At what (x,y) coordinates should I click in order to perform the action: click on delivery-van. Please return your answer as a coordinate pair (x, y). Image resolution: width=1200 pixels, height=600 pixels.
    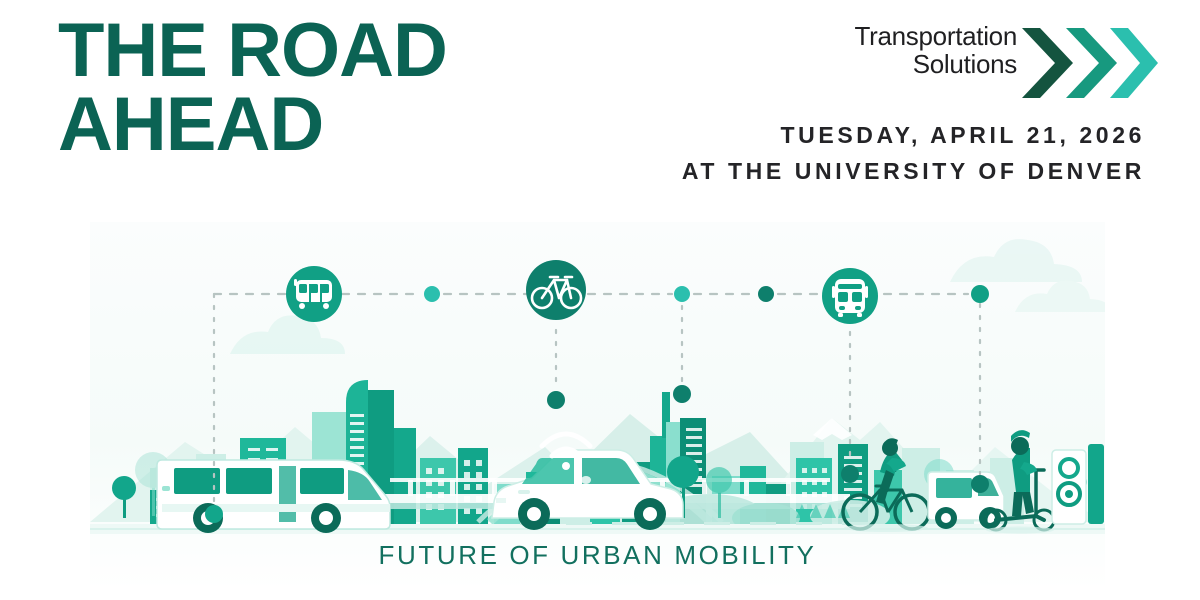
    Looking at the image, I should click on (966, 500).